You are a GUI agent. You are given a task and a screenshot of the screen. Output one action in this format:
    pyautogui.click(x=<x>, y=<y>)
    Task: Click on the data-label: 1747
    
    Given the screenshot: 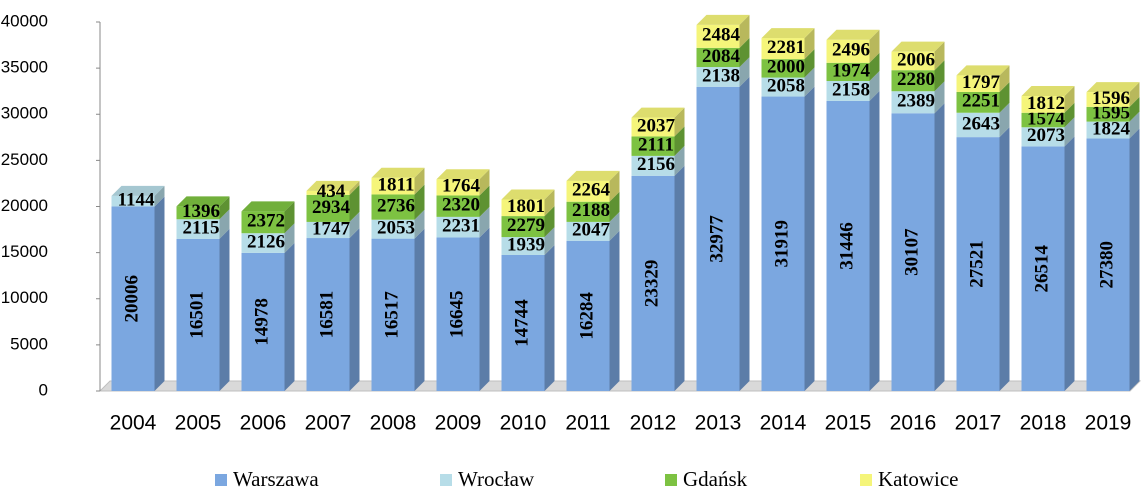 What is the action you would take?
    pyautogui.click(x=331, y=228)
    